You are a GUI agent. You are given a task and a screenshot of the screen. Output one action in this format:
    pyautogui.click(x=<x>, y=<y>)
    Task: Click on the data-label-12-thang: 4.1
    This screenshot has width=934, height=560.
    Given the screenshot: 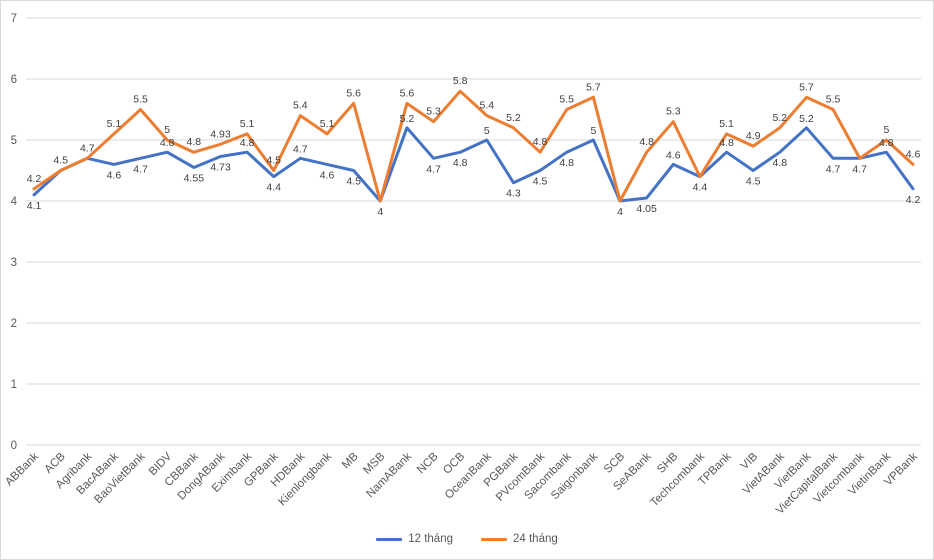 What is the action you would take?
    pyautogui.click(x=34, y=206)
    